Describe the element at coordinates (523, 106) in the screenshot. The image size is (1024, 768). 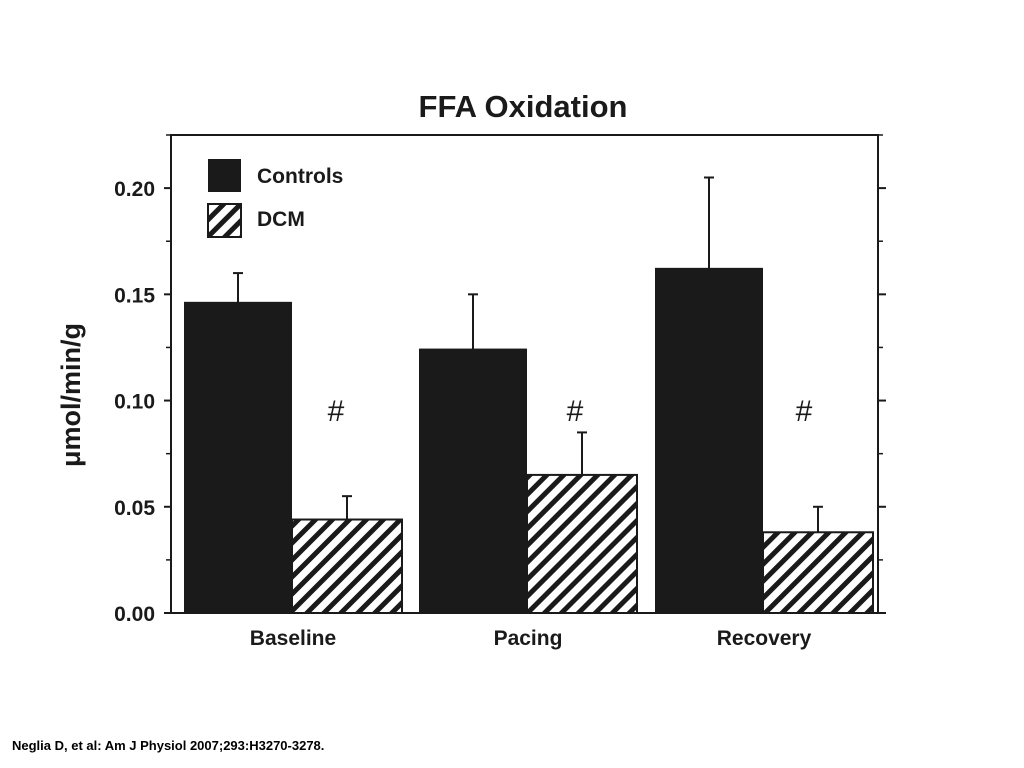
I see `chart-title: FFA Oxidation` at that location.